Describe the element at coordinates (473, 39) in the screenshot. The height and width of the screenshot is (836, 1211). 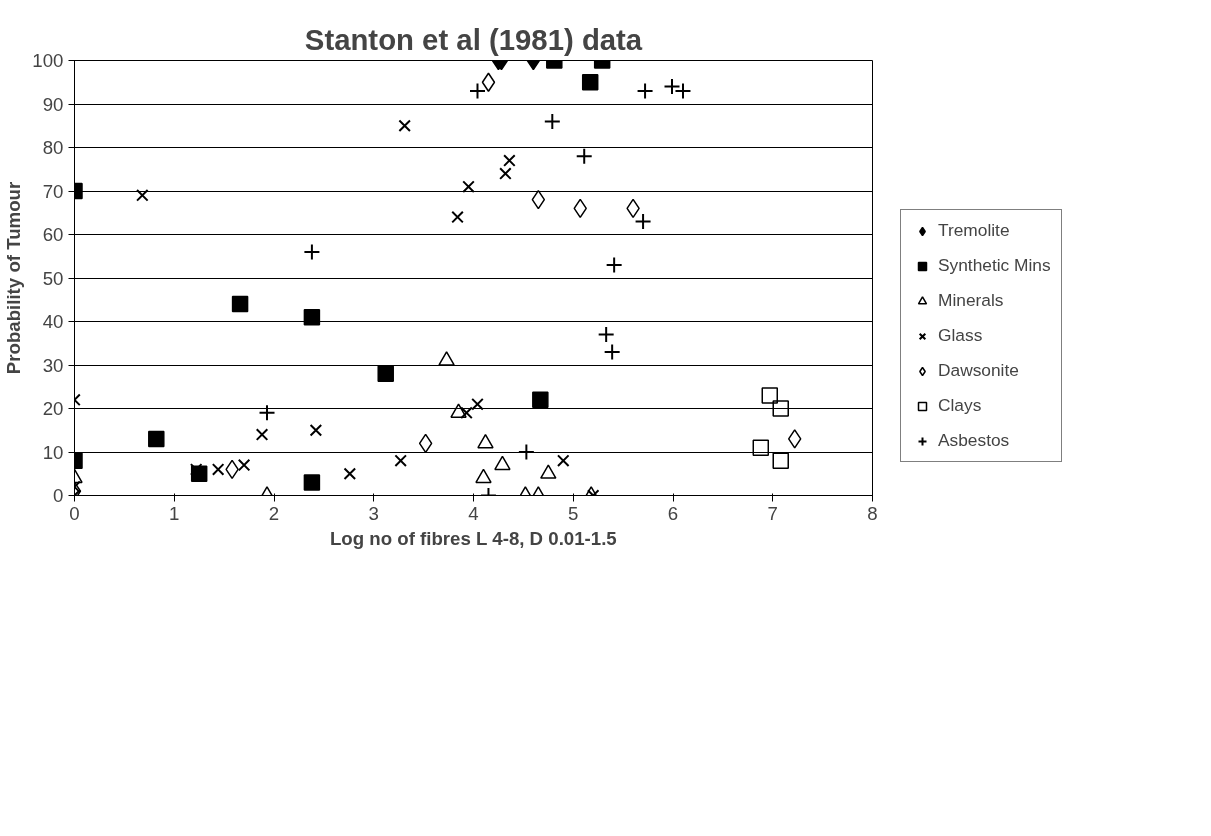
I see `chart-title: Stanton et al (1981) data` at that location.